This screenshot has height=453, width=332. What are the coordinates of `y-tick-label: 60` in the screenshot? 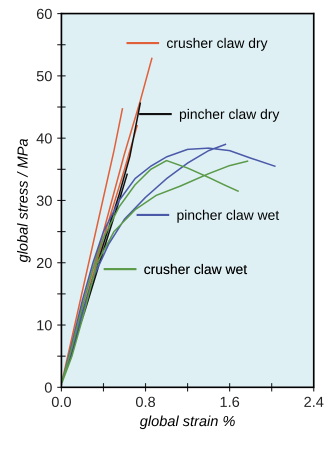 It's located at (44, 14).